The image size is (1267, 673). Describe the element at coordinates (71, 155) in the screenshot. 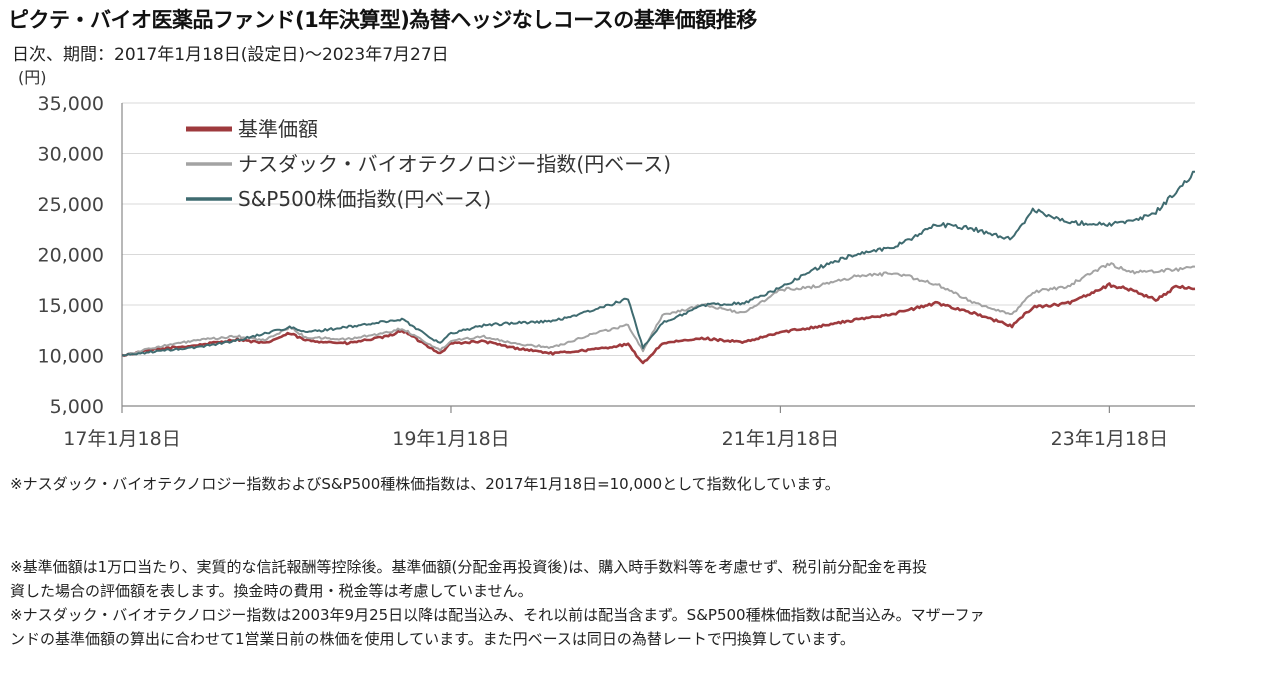

I see `y-tick-label: 30,000` at that location.